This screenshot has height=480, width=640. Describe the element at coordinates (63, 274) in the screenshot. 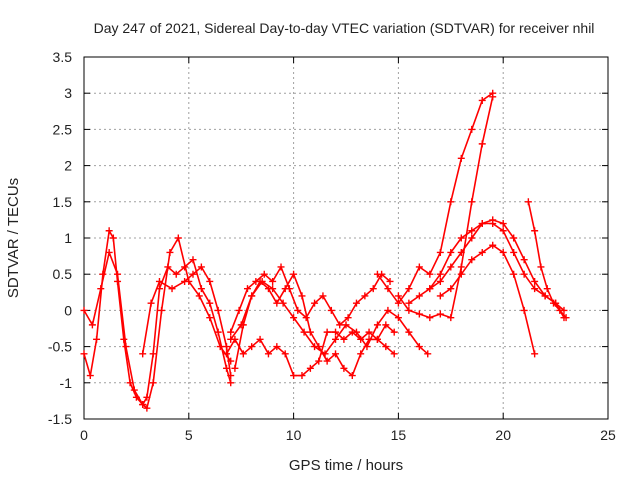

I see `y-tick-label: 0.5` at that location.